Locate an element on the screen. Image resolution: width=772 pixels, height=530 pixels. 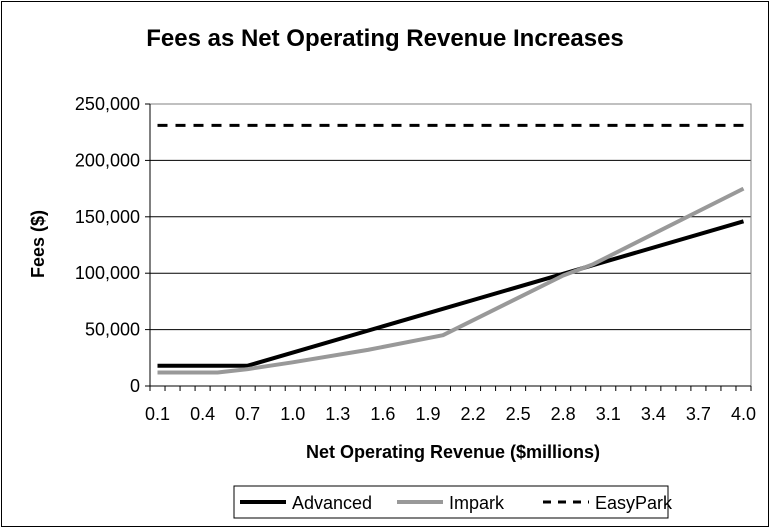
legend-label-impark: Impark is located at coordinates (477, 503).